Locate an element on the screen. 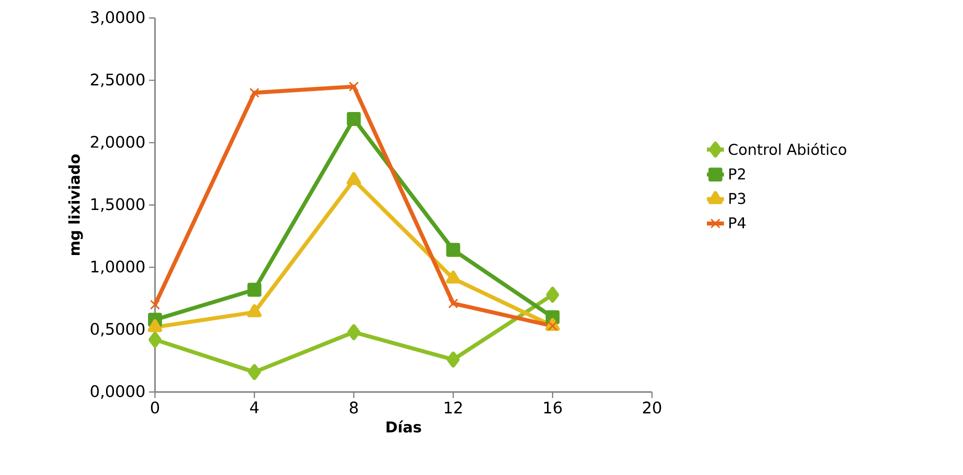 The width and height of the screenshot is (963, 475). y-tick-label: 1,0000 is located at coordinates (117, 267).